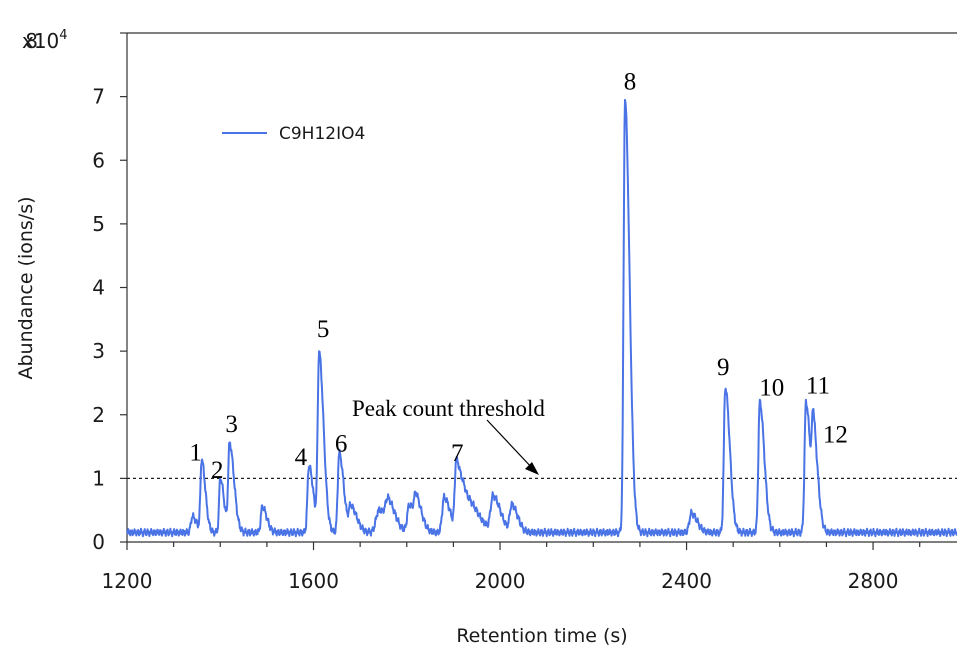 Image resolution: width=957 pixels, height=651 pixels. Describe the element at coordinates (26, 287) in the screenshot. I see `y-axis-title: Abundance (ions/s)` at that location.